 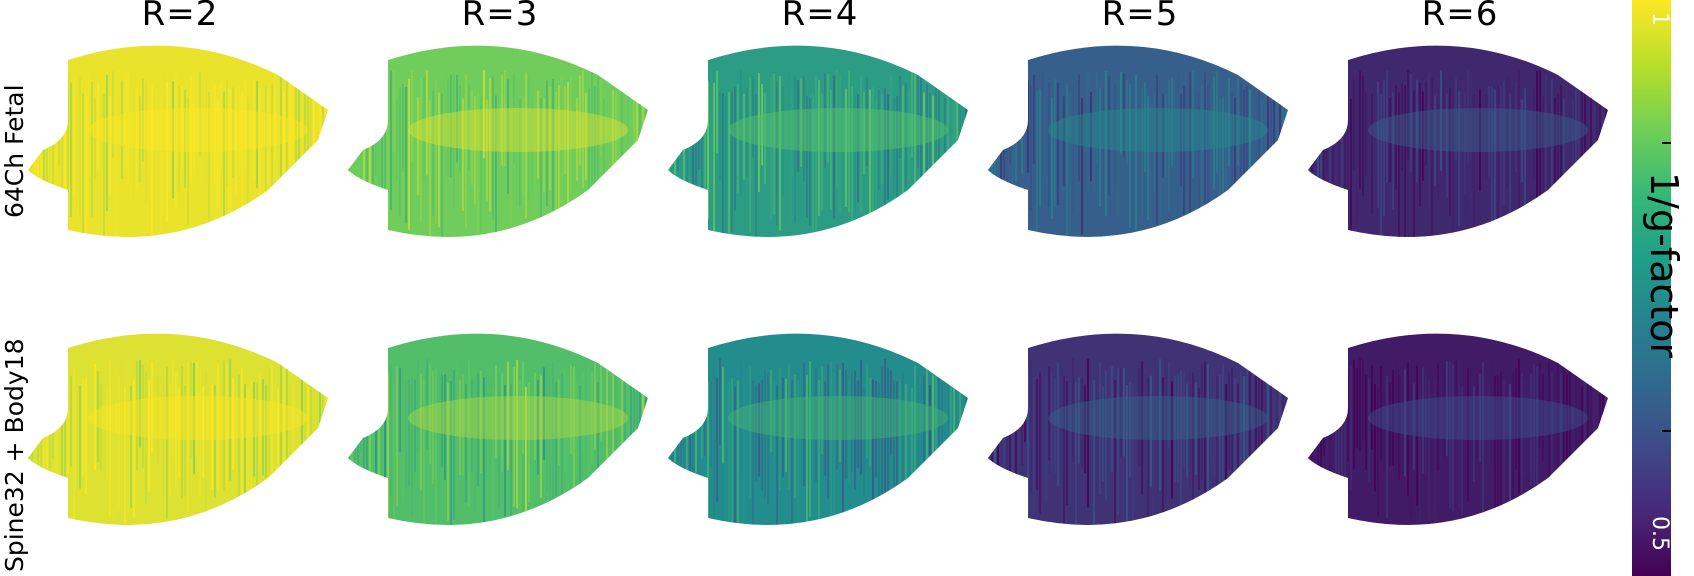 What do you see at coordinates (1659, 533) in the screenshot?
I see `colorbar-min-label: 0.5` at bounding box center [1659, 533].